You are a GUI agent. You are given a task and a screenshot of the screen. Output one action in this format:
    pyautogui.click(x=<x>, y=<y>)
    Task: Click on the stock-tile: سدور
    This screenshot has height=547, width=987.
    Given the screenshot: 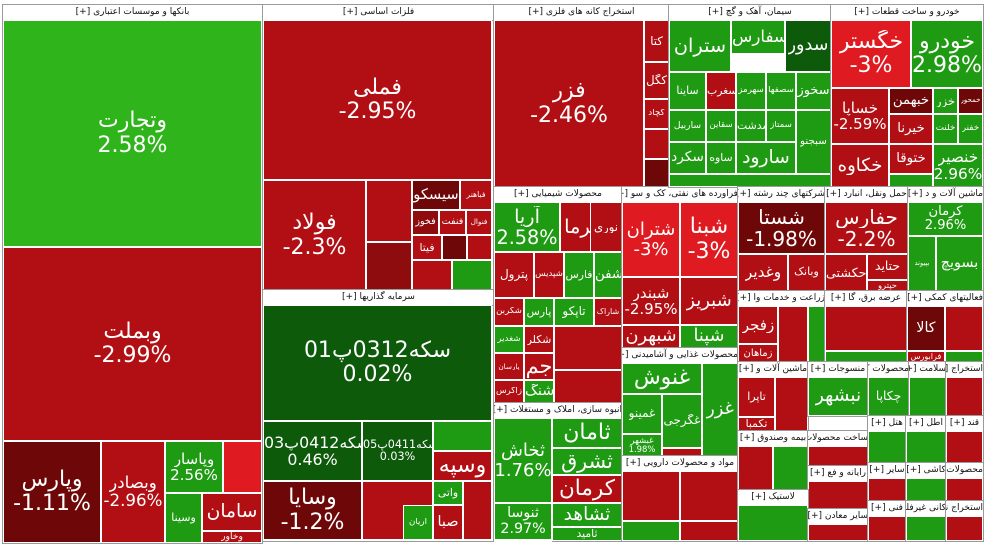 What is the action you would take?
    pyautogui.click(x=808, y=46)
    